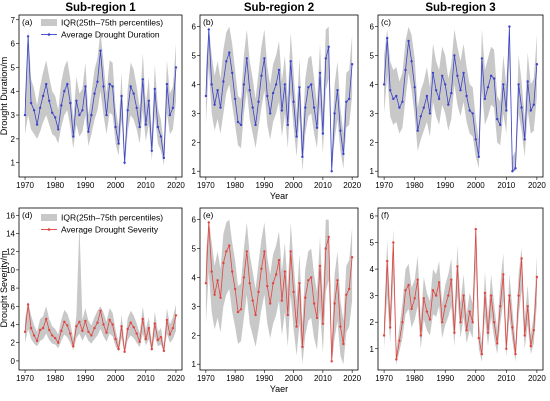 The image size is (550, 401). Describe the element at coordinates (27, 22) in the screenshot. I see `panel-label: (a)` at that location.